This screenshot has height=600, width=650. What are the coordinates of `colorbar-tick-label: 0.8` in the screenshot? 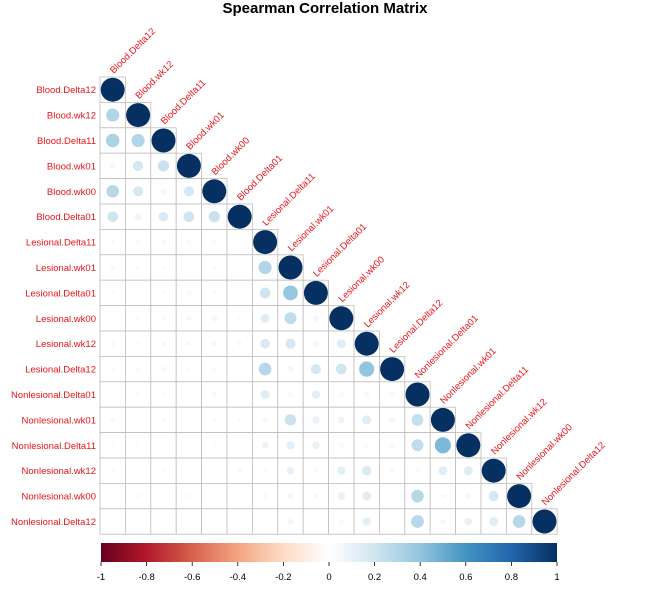 It's located at (511, 577).